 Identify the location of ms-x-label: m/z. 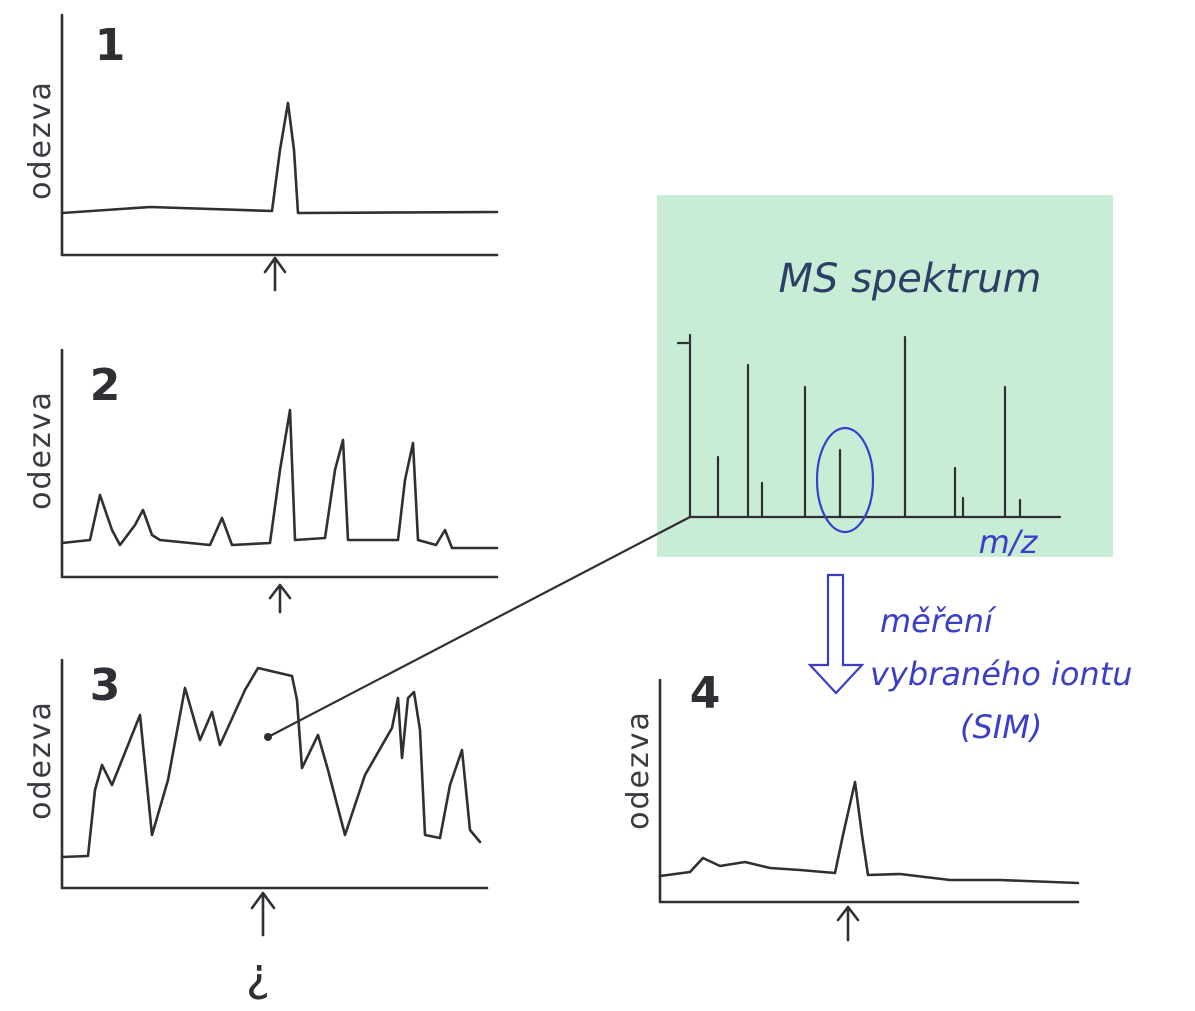
(1009, 542).